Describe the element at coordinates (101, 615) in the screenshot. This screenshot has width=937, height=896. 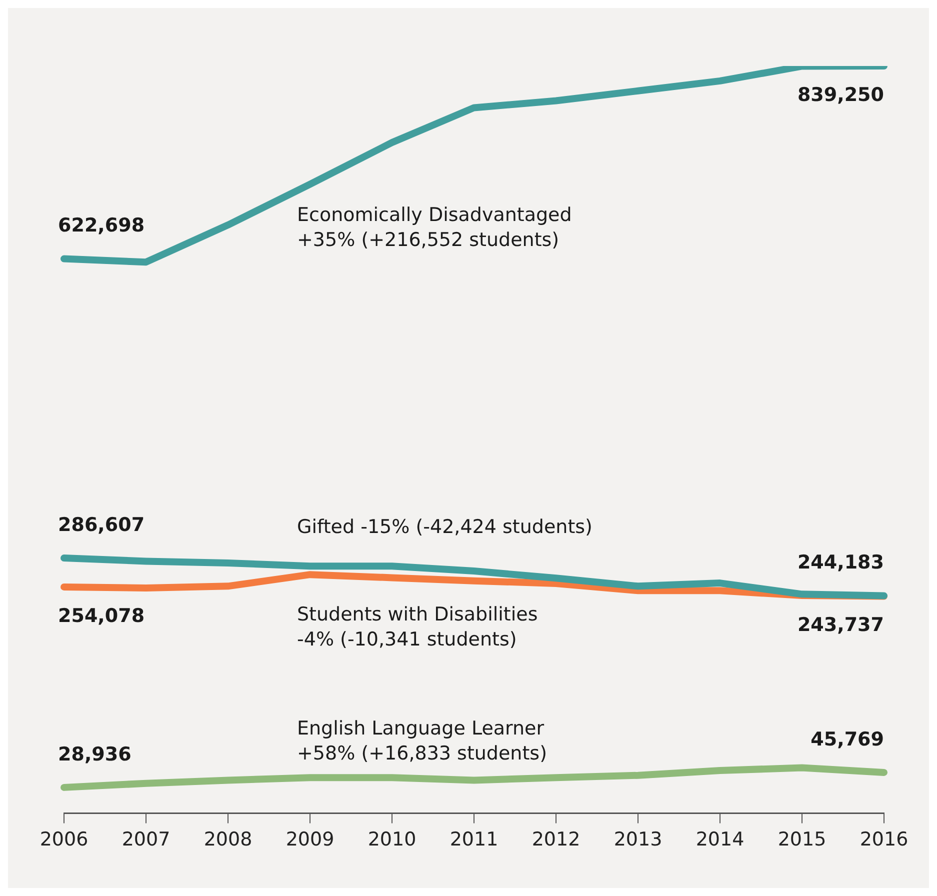
I see `data-label: 254,078` at that location.